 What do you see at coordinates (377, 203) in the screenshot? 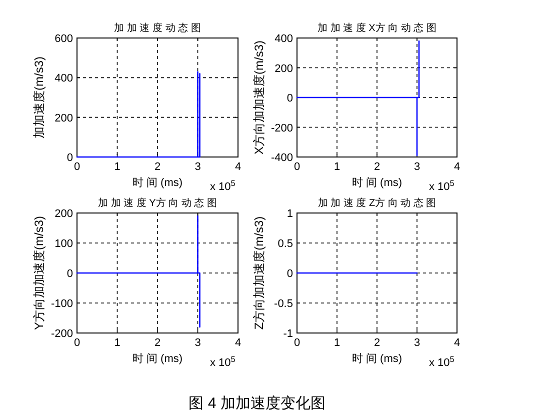
I see `chart-title: 加 加 速 度 Z方 向 动 态 图` at bounding box center [377, 203].